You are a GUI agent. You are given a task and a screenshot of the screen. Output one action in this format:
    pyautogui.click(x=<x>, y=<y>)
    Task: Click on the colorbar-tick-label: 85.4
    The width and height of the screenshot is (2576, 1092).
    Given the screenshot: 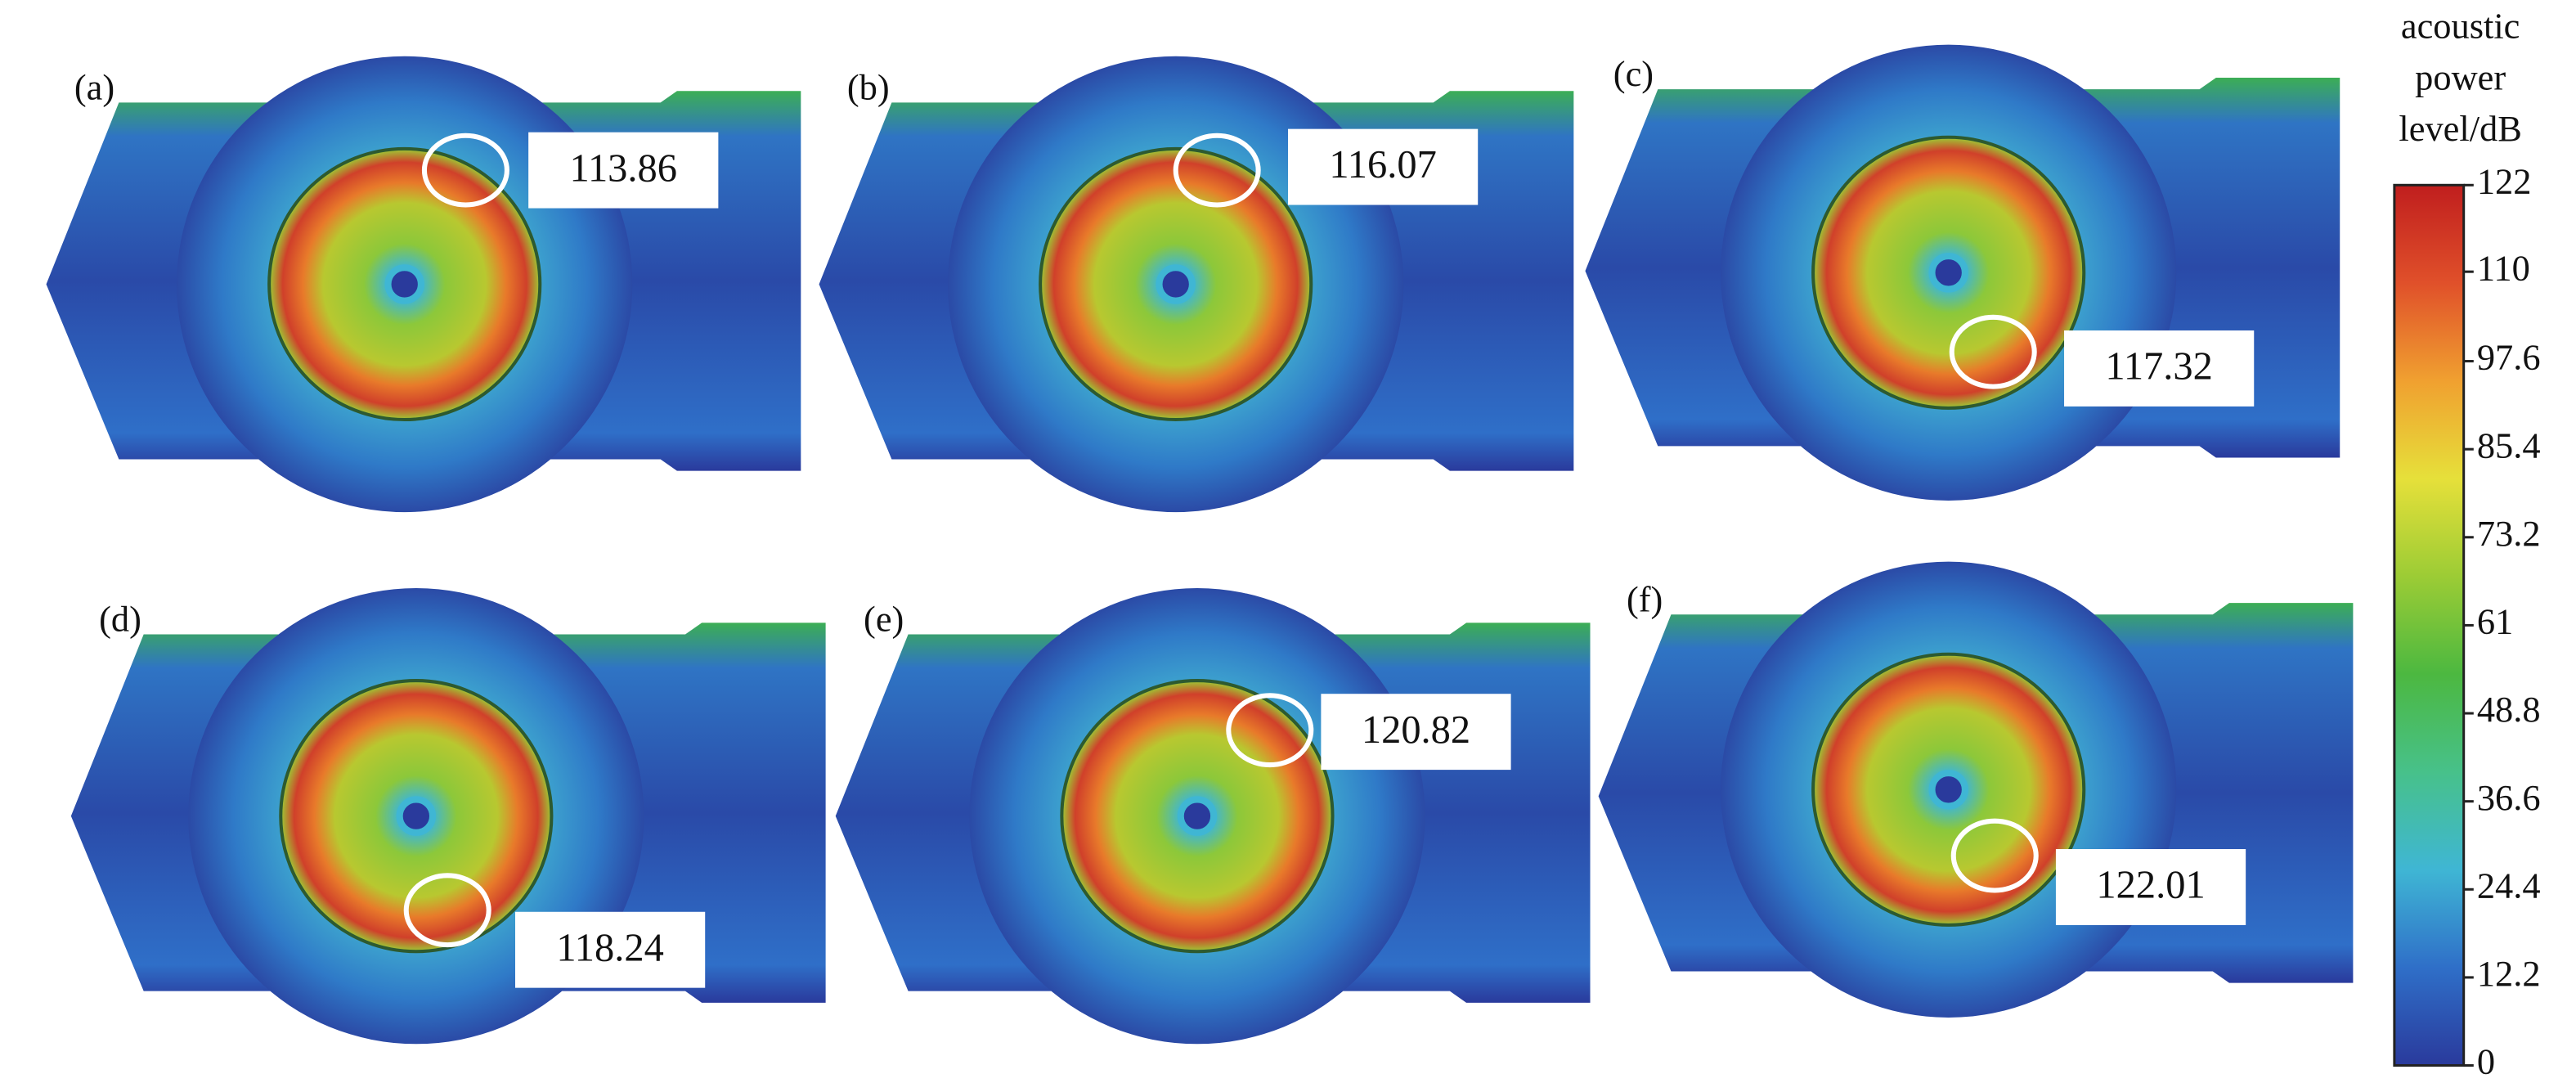 What is the action you would take?
    pyautogui.click(x=2509, y=445)
    